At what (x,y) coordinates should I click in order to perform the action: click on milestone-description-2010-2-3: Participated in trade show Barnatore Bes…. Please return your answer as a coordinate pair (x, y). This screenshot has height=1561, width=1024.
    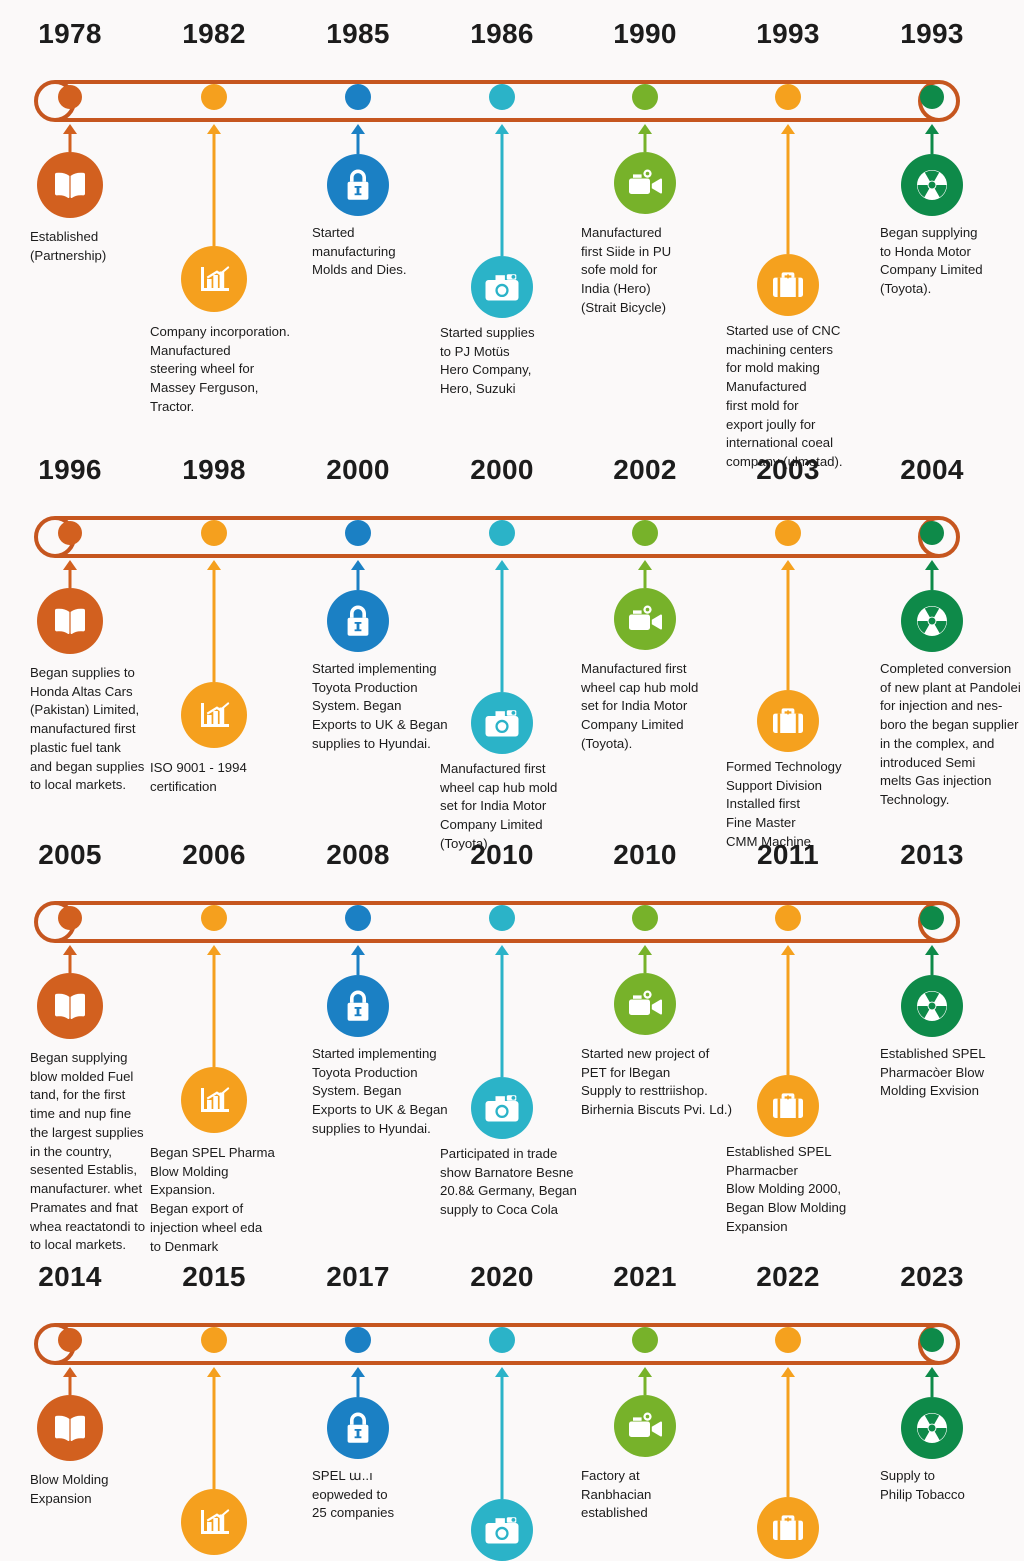
    Looking at the image, I should click on (508, 1182).